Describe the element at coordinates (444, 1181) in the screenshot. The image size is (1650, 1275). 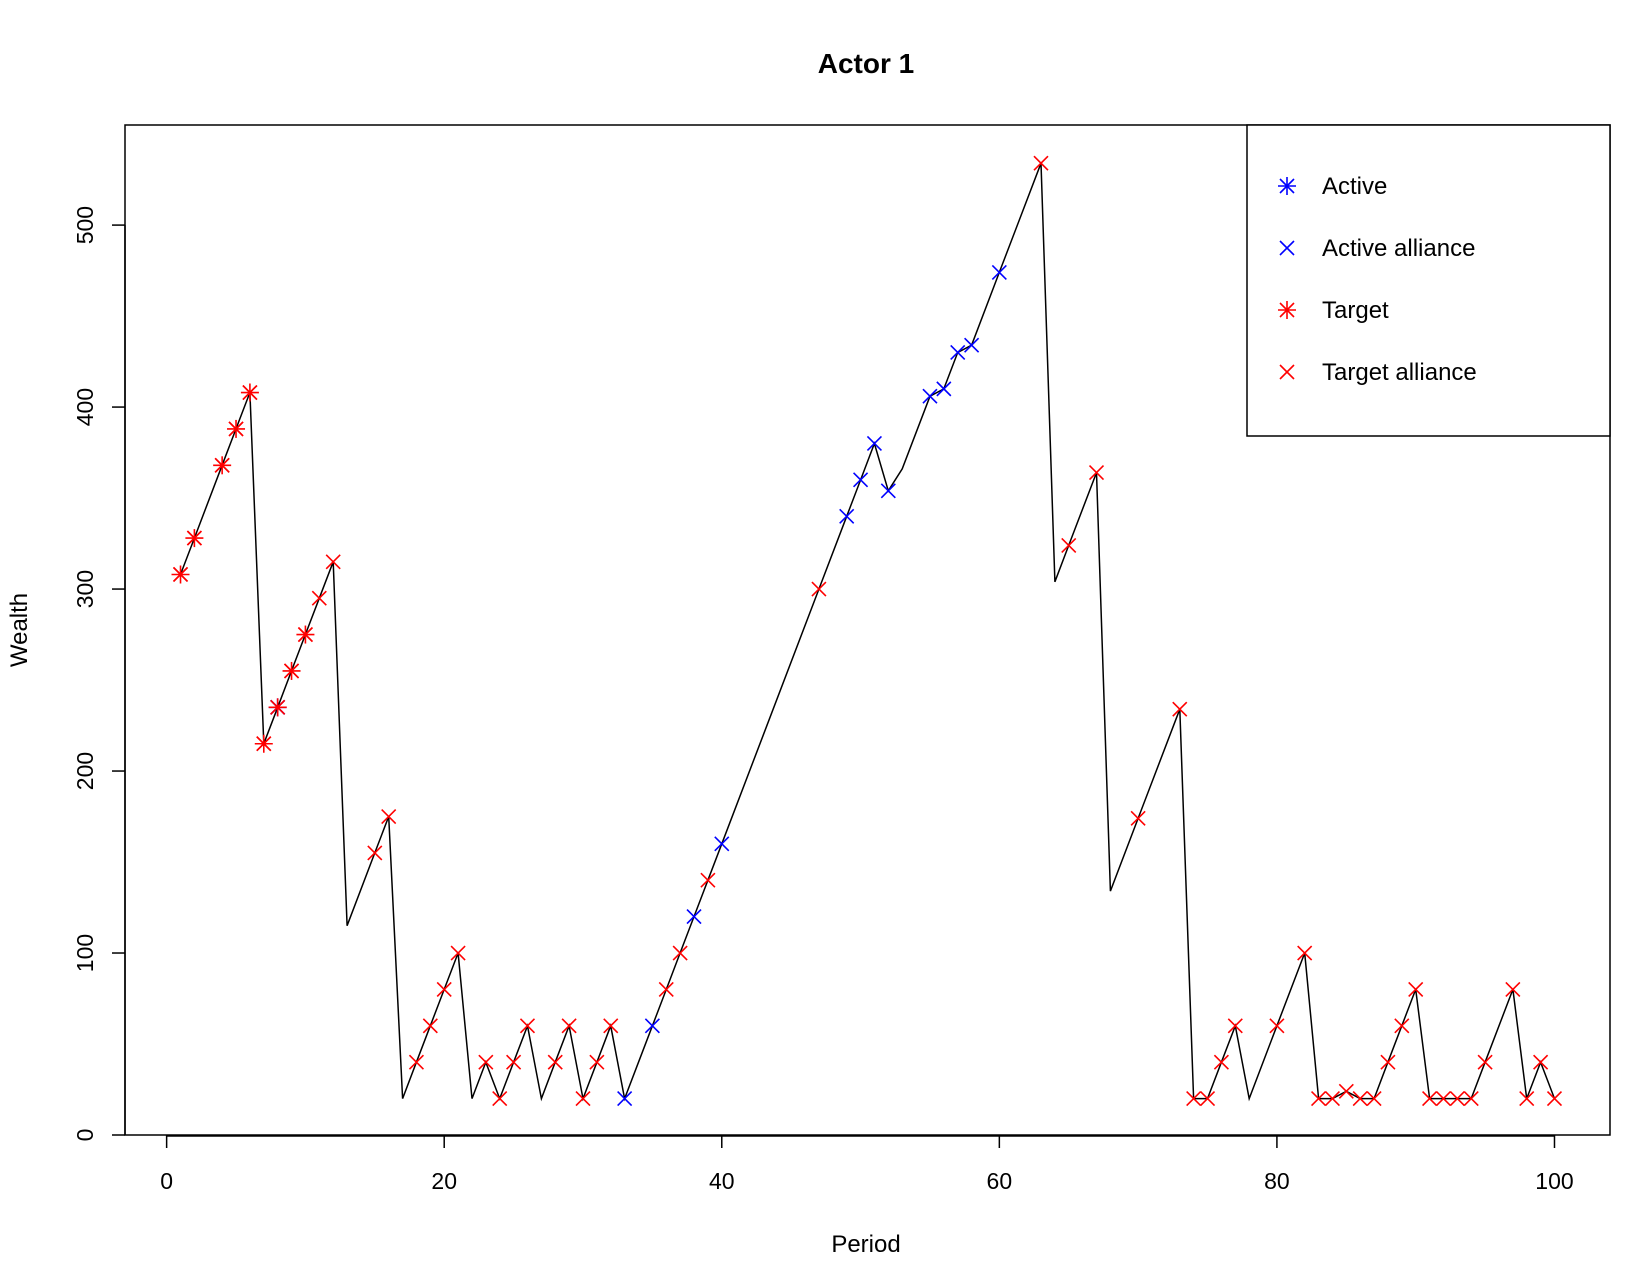
I see `x-tick-label: 20` at that location.